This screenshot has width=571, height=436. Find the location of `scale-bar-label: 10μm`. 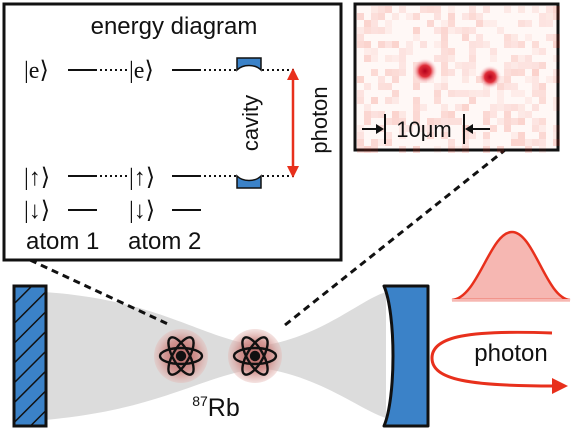

scale-bar-label: 10μm is located at coordinates (423, 129).